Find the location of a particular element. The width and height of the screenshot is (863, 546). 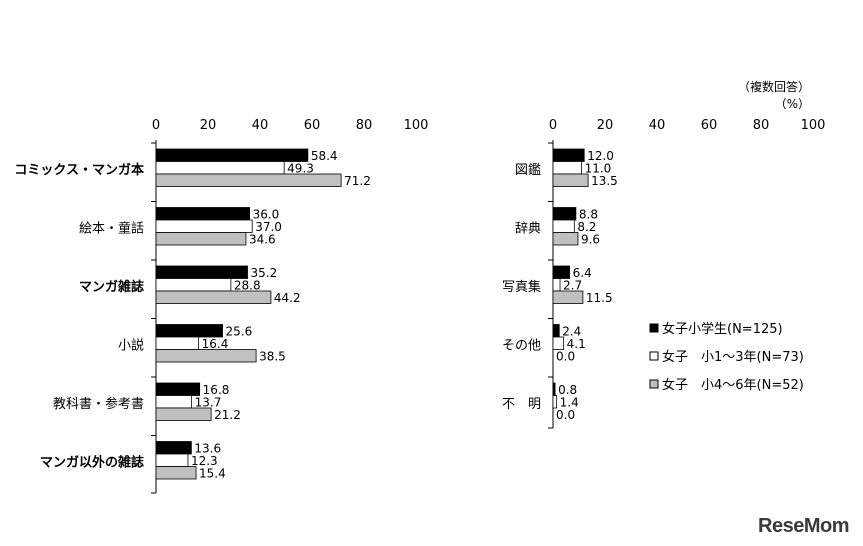

left-data-label: 34.6 is located at coordinates (262, 240).